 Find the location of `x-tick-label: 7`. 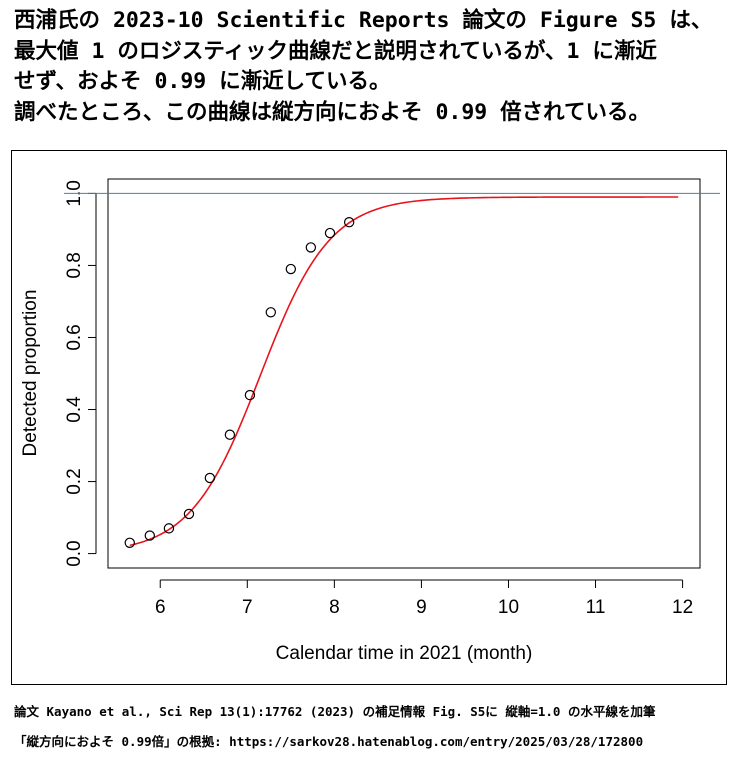

x-tick-label: 7 is located at coordinates (247, 607).